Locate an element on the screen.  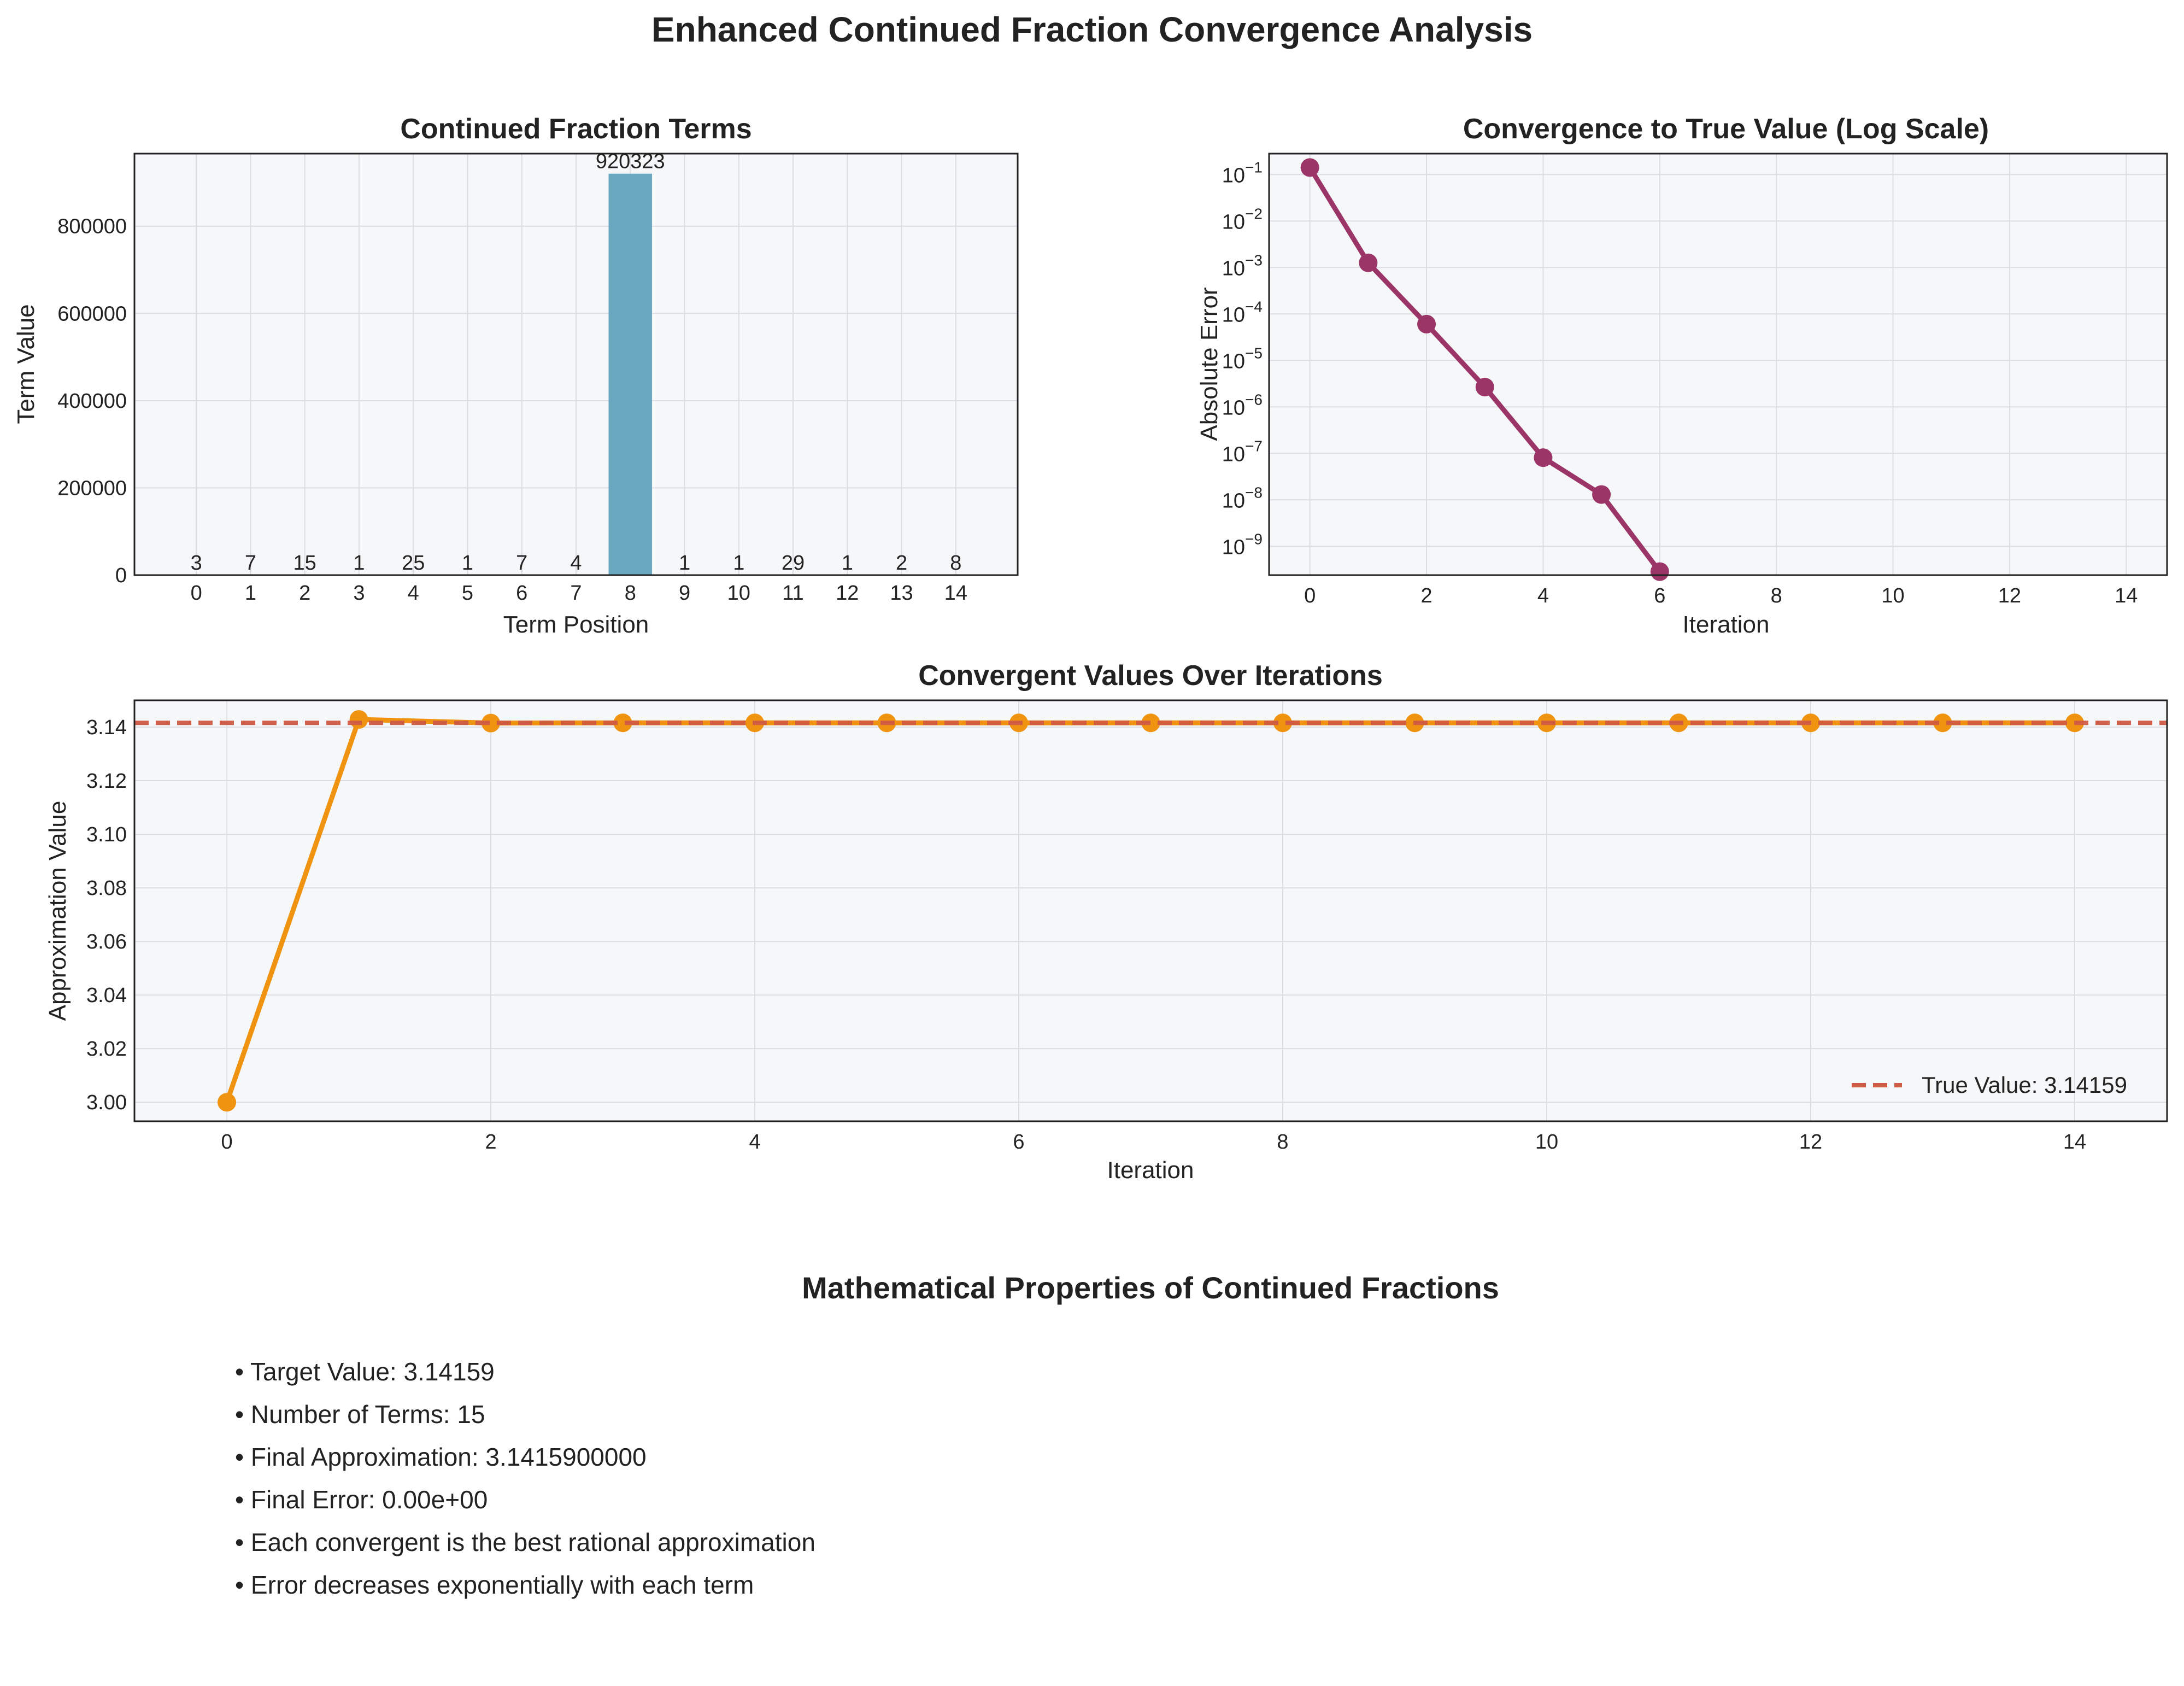
error-y-axis-label: Absolute Error is located at coordinates (1209, 364).